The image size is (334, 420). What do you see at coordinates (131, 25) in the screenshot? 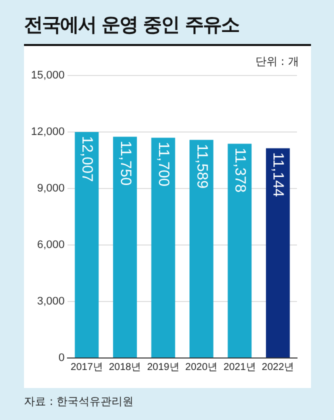
I see `chart-title: 전국에서 운영 중인 주유소` at bounding box center [131, 25].